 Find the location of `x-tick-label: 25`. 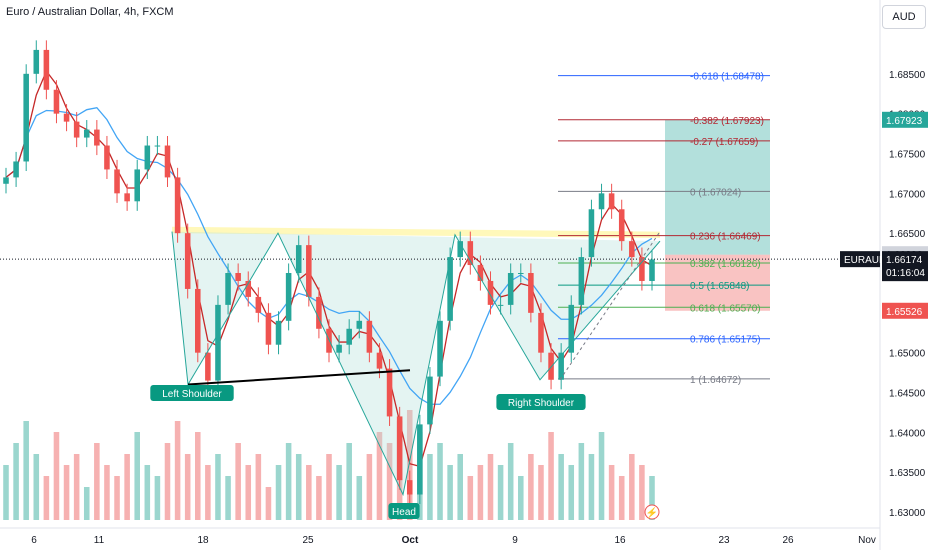

x-tick-label: 25 is located at coordinates (308, 540).